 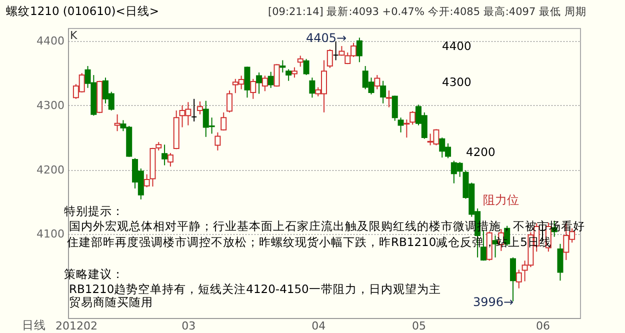 What do you see at coordinates (457, 82) in the screenshot?
I see `annotation: 4300` at bounding box center [457, 82].